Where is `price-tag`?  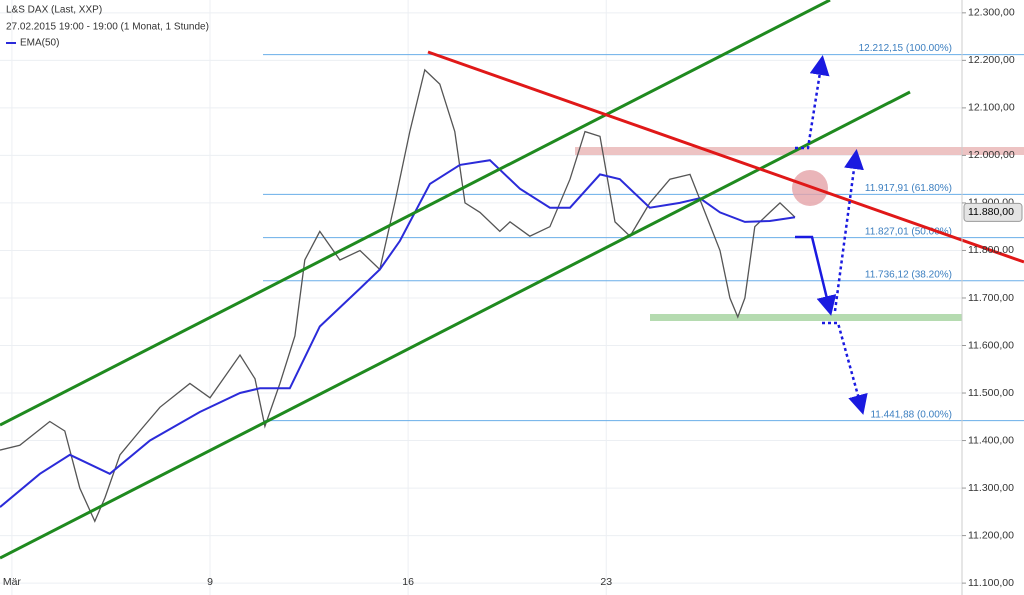 price-tag is located at coordinates (993, 212).